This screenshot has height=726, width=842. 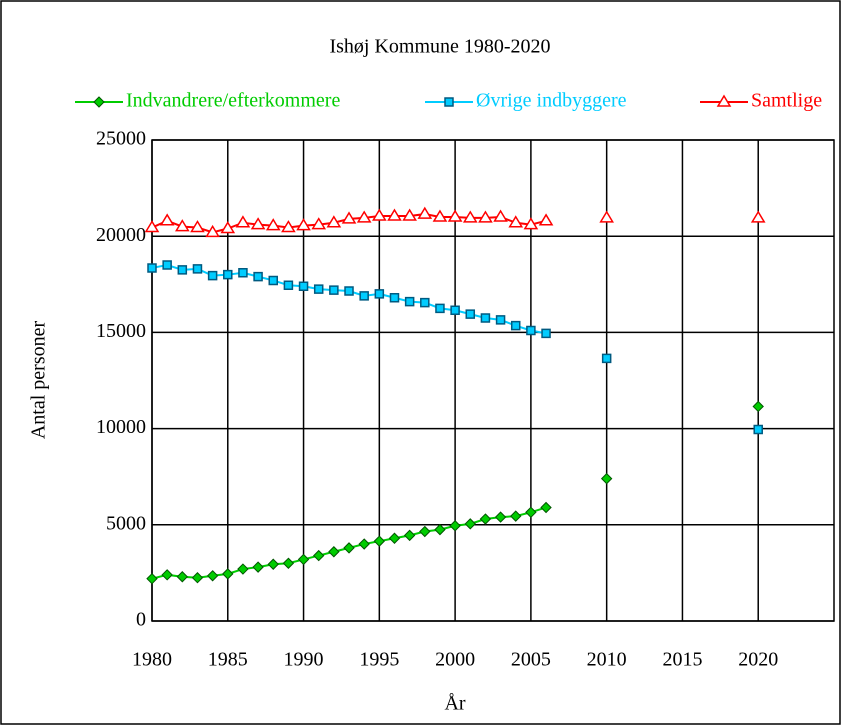 What do you see at coordinates (551, 101) in the screenshot?
I see `legend-label: Øvrige indbyggere` at bounding box center [551, 101].